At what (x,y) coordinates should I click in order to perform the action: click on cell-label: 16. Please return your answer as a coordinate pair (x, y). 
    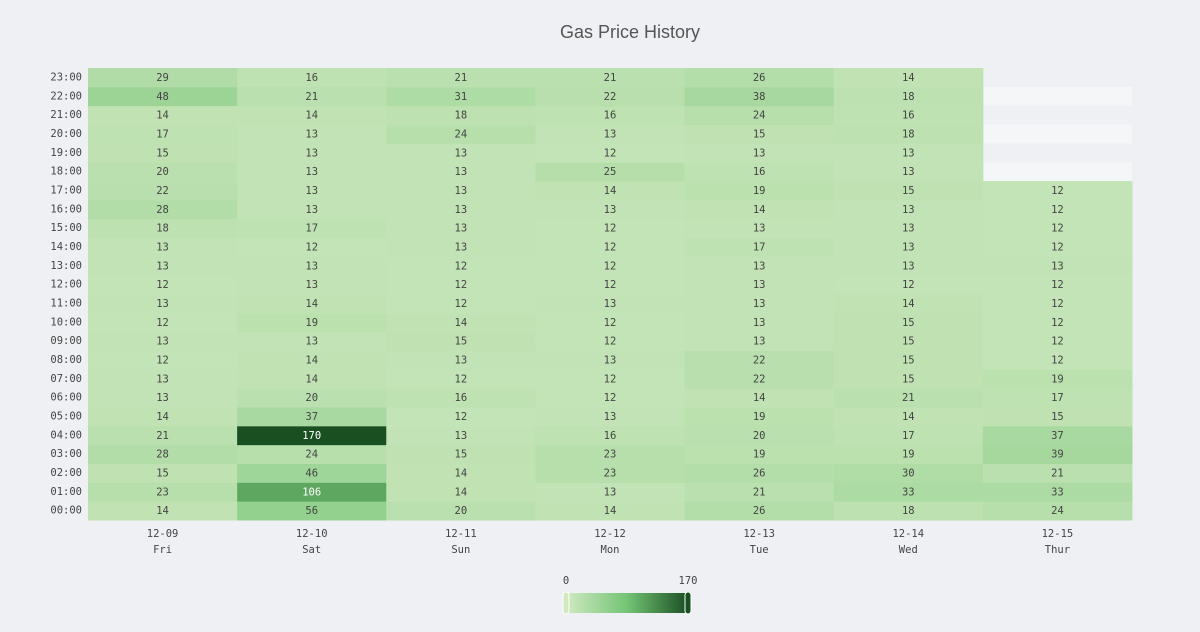
    Looking at the image, I should click on (311, 78).